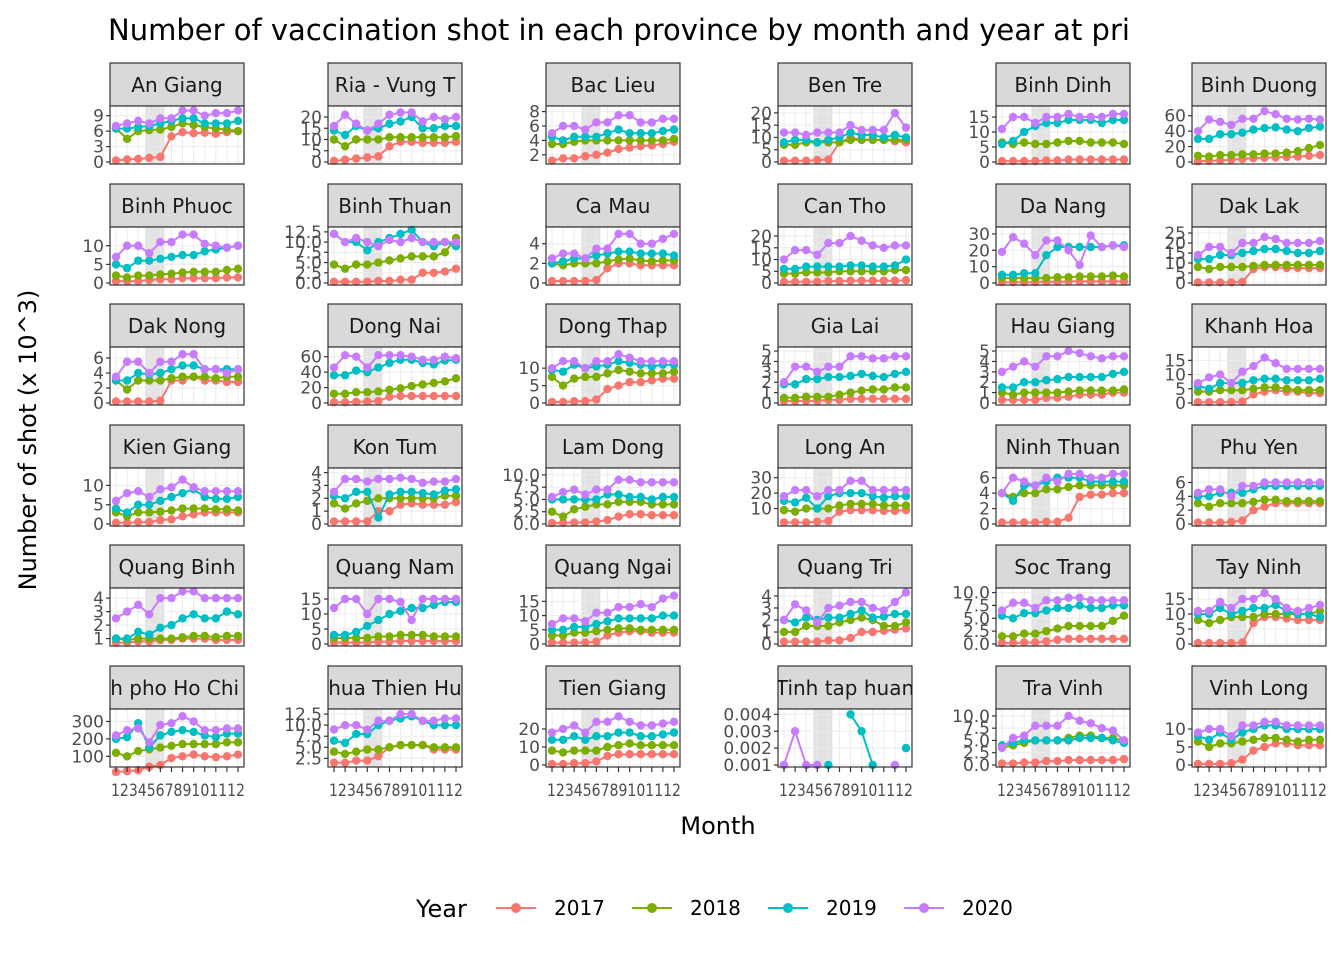  Describe the element at coordinates (788, 908) in the screenshot. I see `legend-key-point-2019` at that location.